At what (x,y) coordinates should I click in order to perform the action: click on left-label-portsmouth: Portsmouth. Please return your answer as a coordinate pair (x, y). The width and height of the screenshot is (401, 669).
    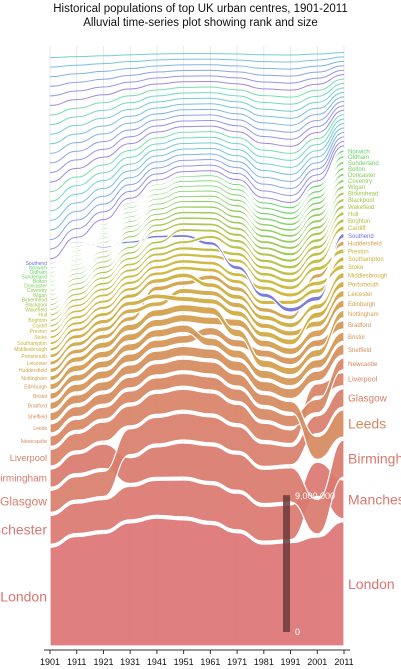
    Looking at the image, I should click on (34, 357).